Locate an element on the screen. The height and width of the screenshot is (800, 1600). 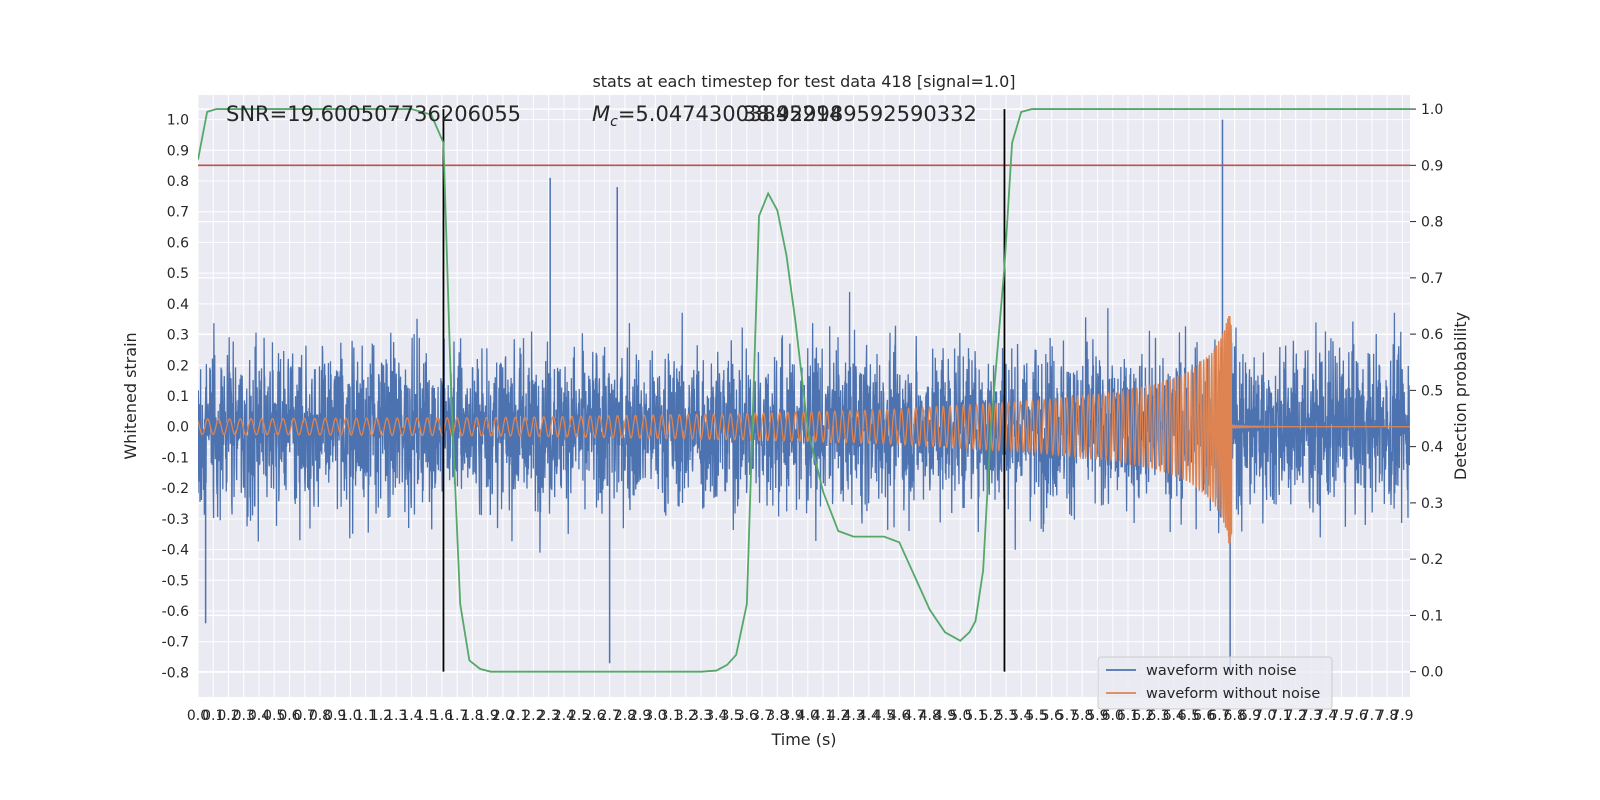
x-tick-label: 3.0 is located at coordinates (655, 716).